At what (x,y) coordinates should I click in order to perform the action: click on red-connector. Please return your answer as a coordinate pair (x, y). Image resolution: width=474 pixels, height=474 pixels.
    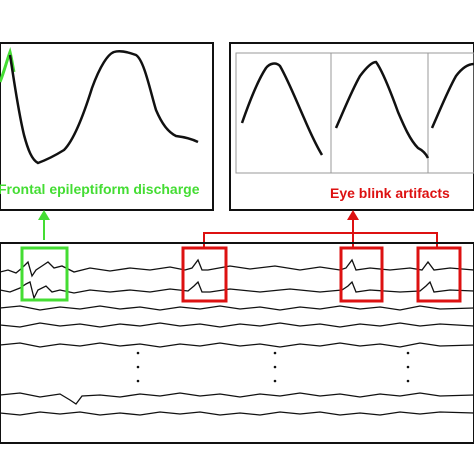
    Looking at the image, I should click on (320, 239).